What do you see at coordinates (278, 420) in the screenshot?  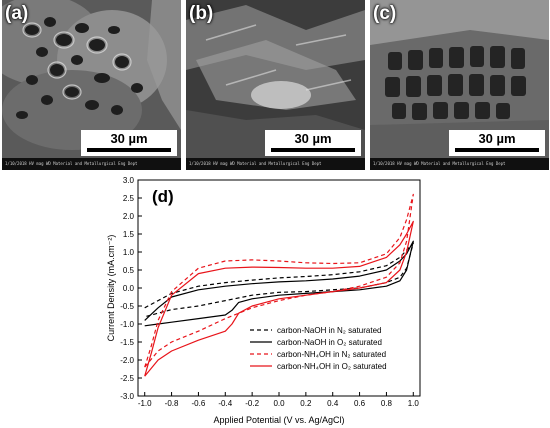 I see `x-axis-label: Applied Potential (V vs. Ag/AgCl)` at bounding box center [278, 420].